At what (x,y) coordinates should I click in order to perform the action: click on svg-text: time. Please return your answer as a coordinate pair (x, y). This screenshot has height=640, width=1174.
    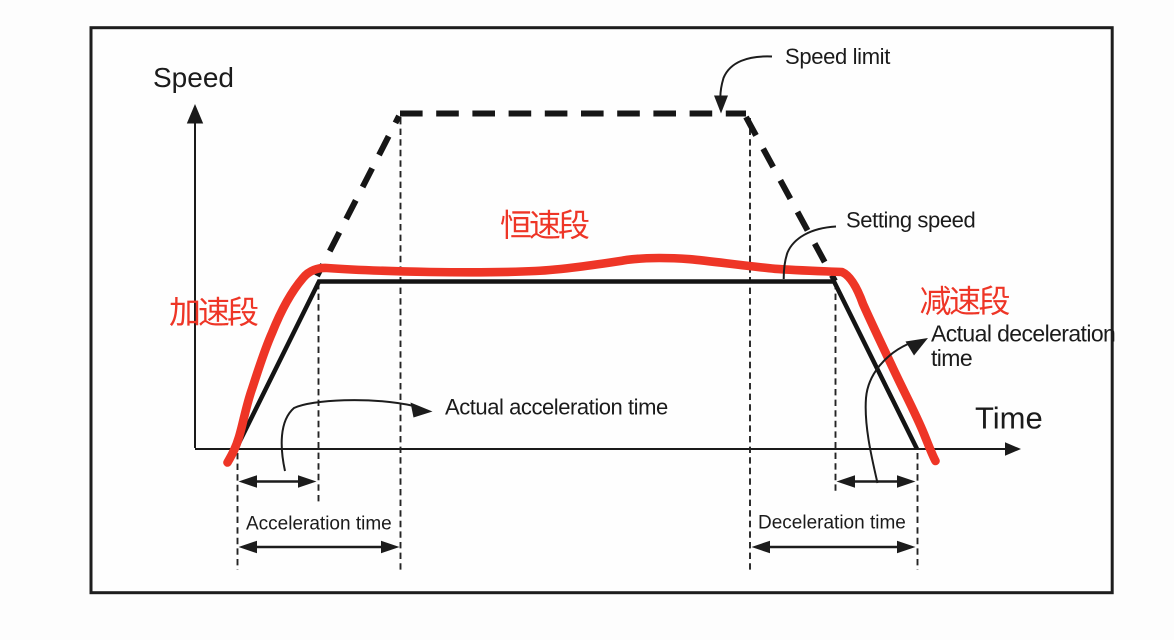
    Looking at the image, I should click on (951, 358).